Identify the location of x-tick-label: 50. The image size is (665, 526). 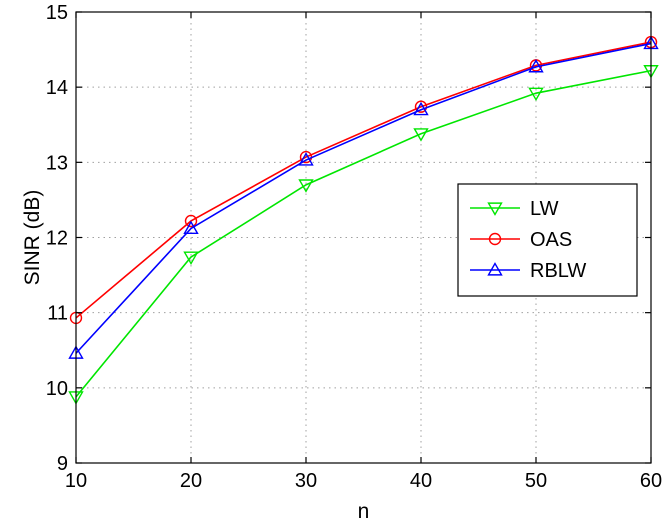
(536, 481).